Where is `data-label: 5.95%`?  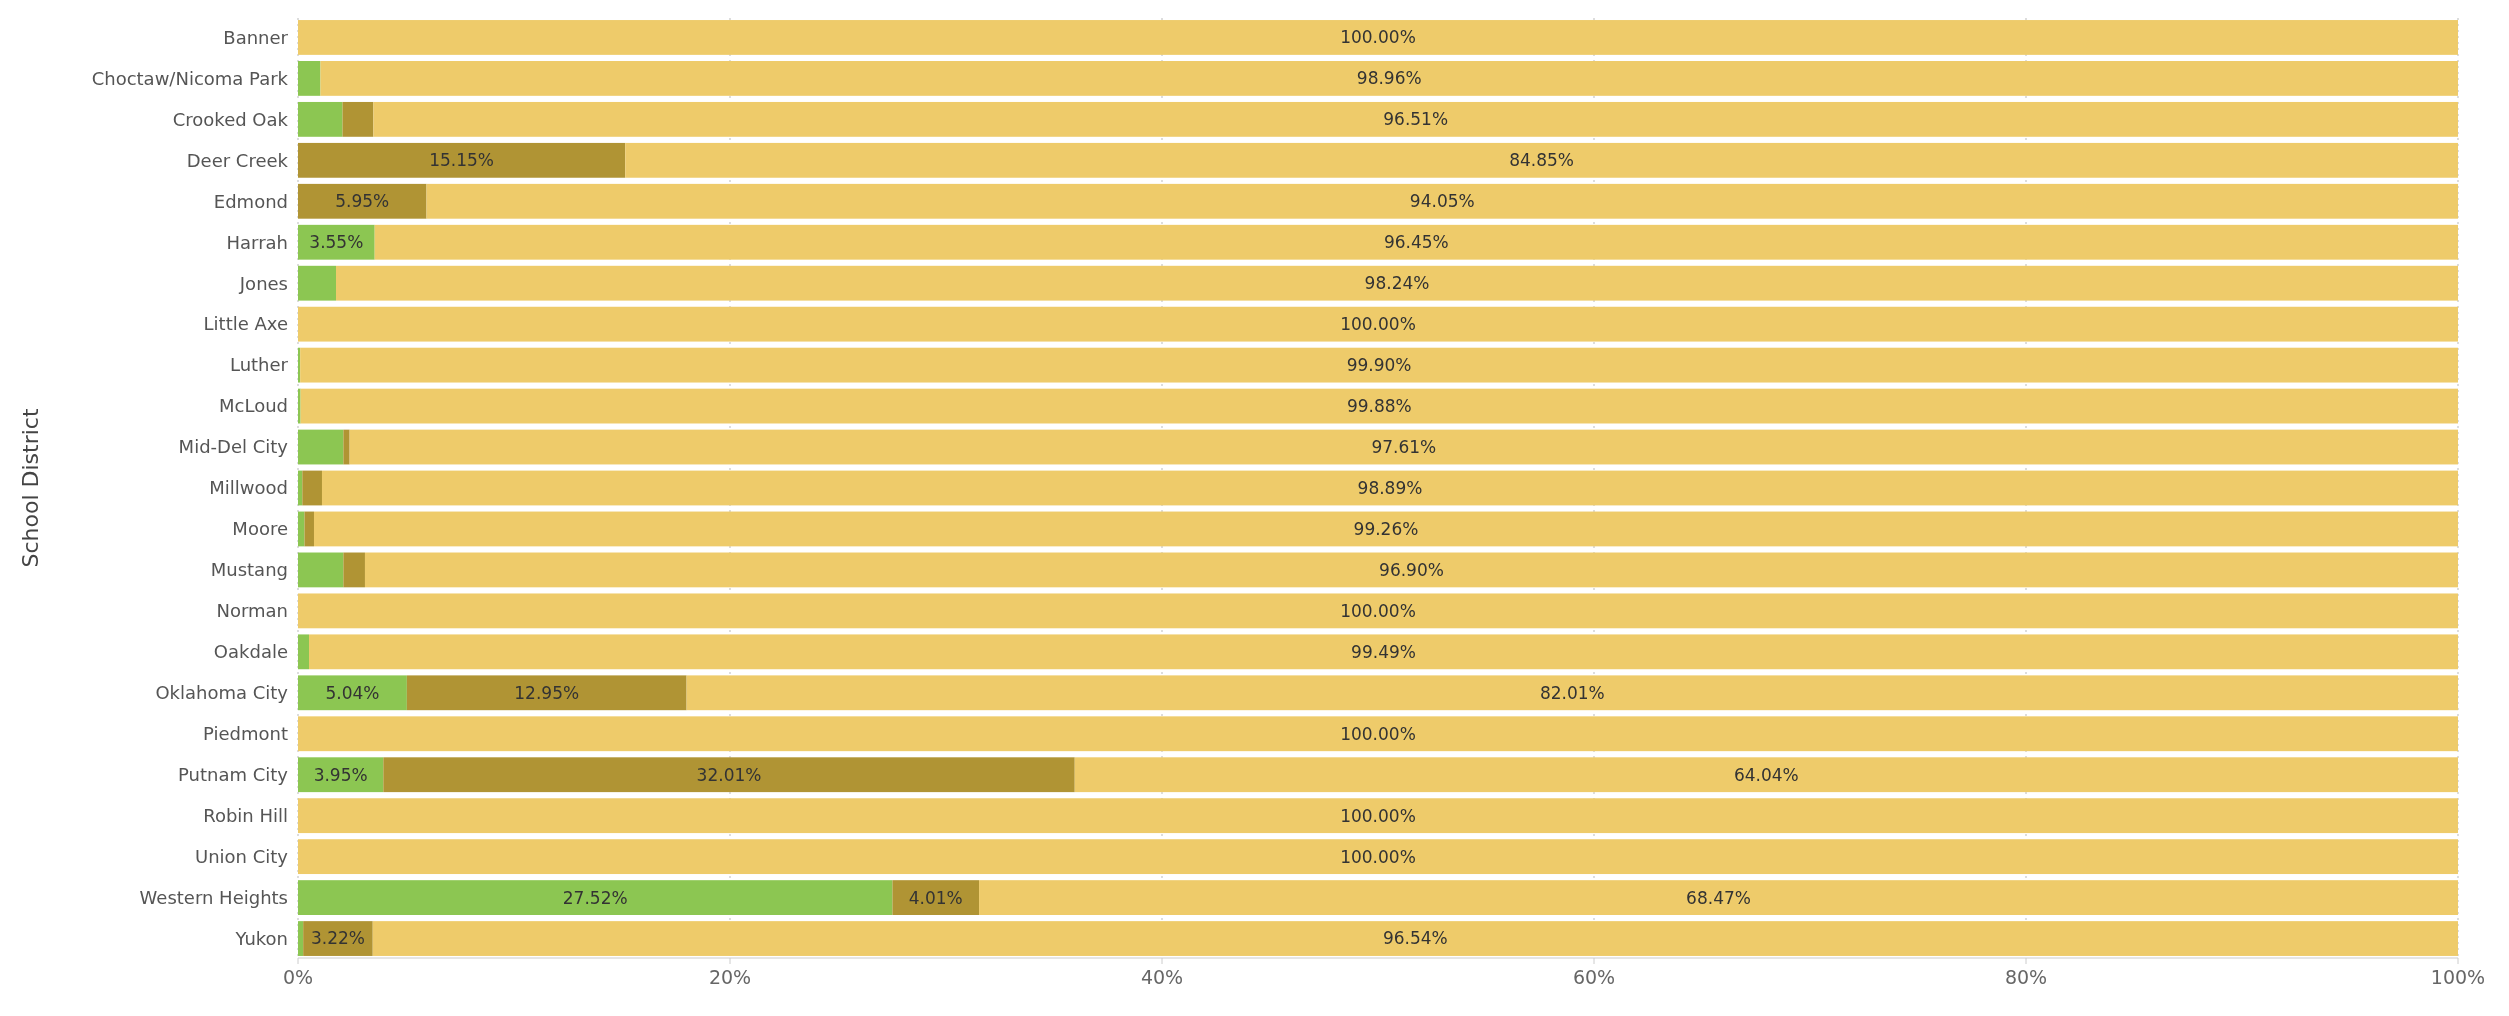 data-label: 5.95% is located at coordinates (362, 201).